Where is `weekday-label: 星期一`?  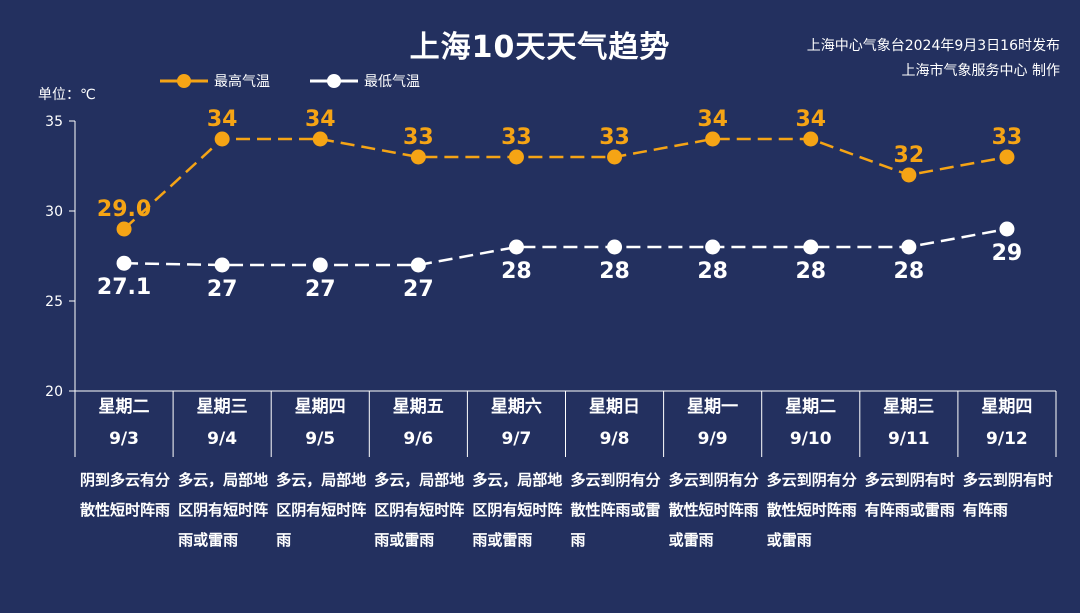 weekday-label: 星期一 is located at coordinates (713, 407).